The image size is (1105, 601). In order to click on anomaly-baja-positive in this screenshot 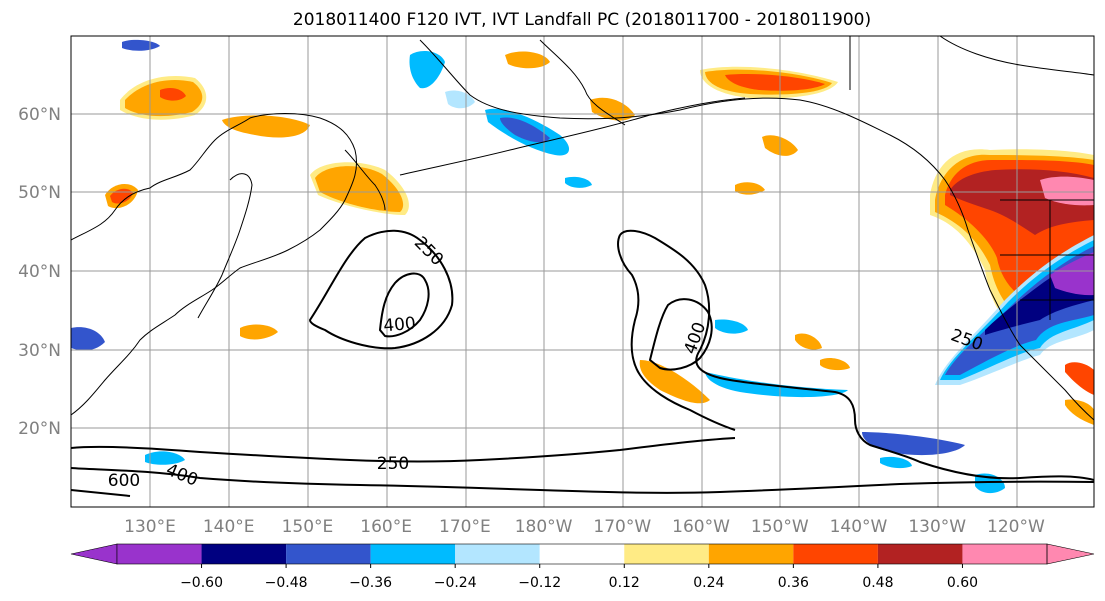, I will do `click(1079, 378)`.